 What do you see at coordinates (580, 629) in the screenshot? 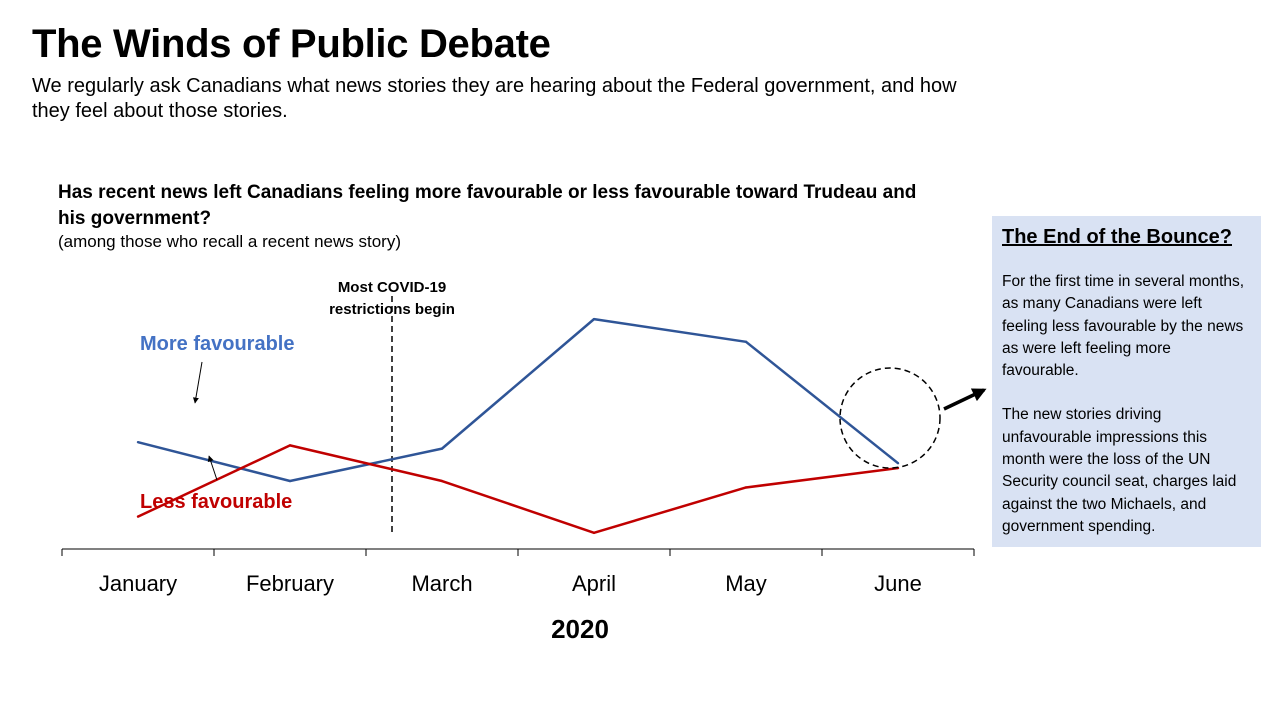
I see `x-axis-label: 2020` at bounding box center [580, 629].